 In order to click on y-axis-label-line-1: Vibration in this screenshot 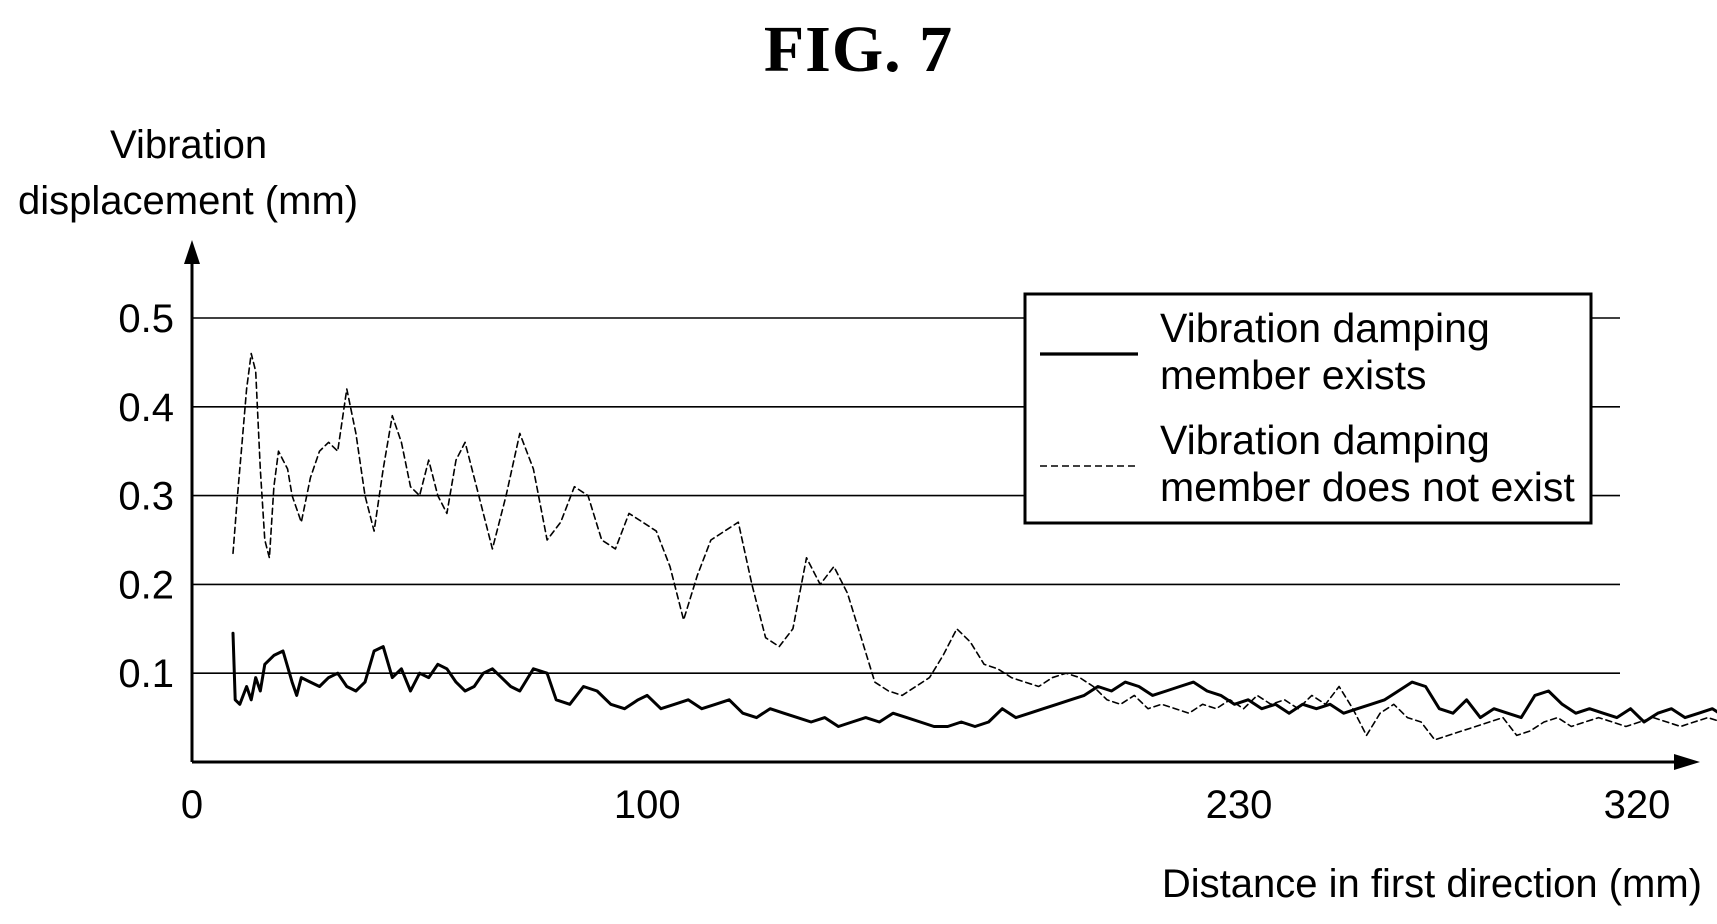, I will do `click(188, 145)`.